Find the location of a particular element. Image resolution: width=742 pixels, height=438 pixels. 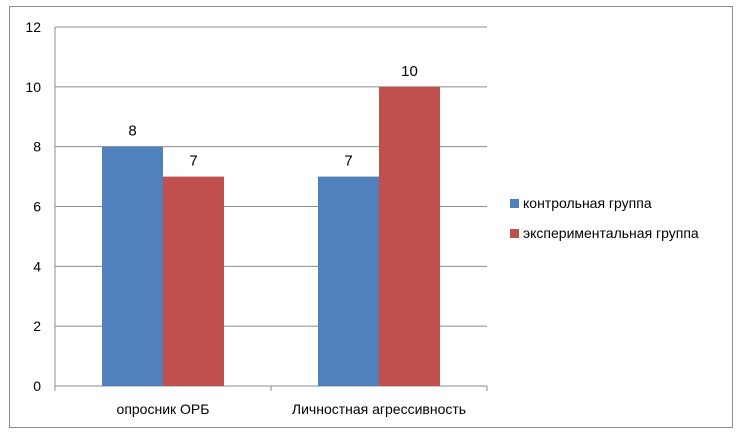

data-label: 8 is located at coordinates (132, 131).